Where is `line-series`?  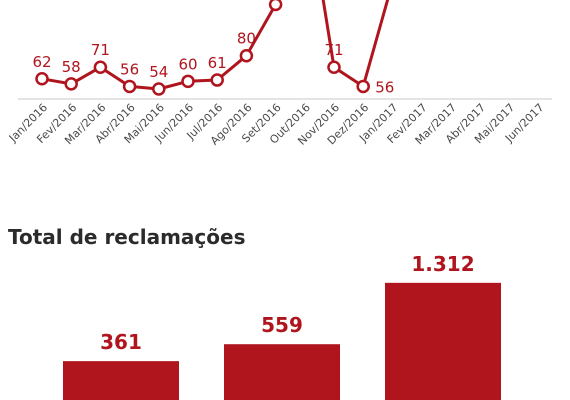 line-series is located at coordinates (215, 45).